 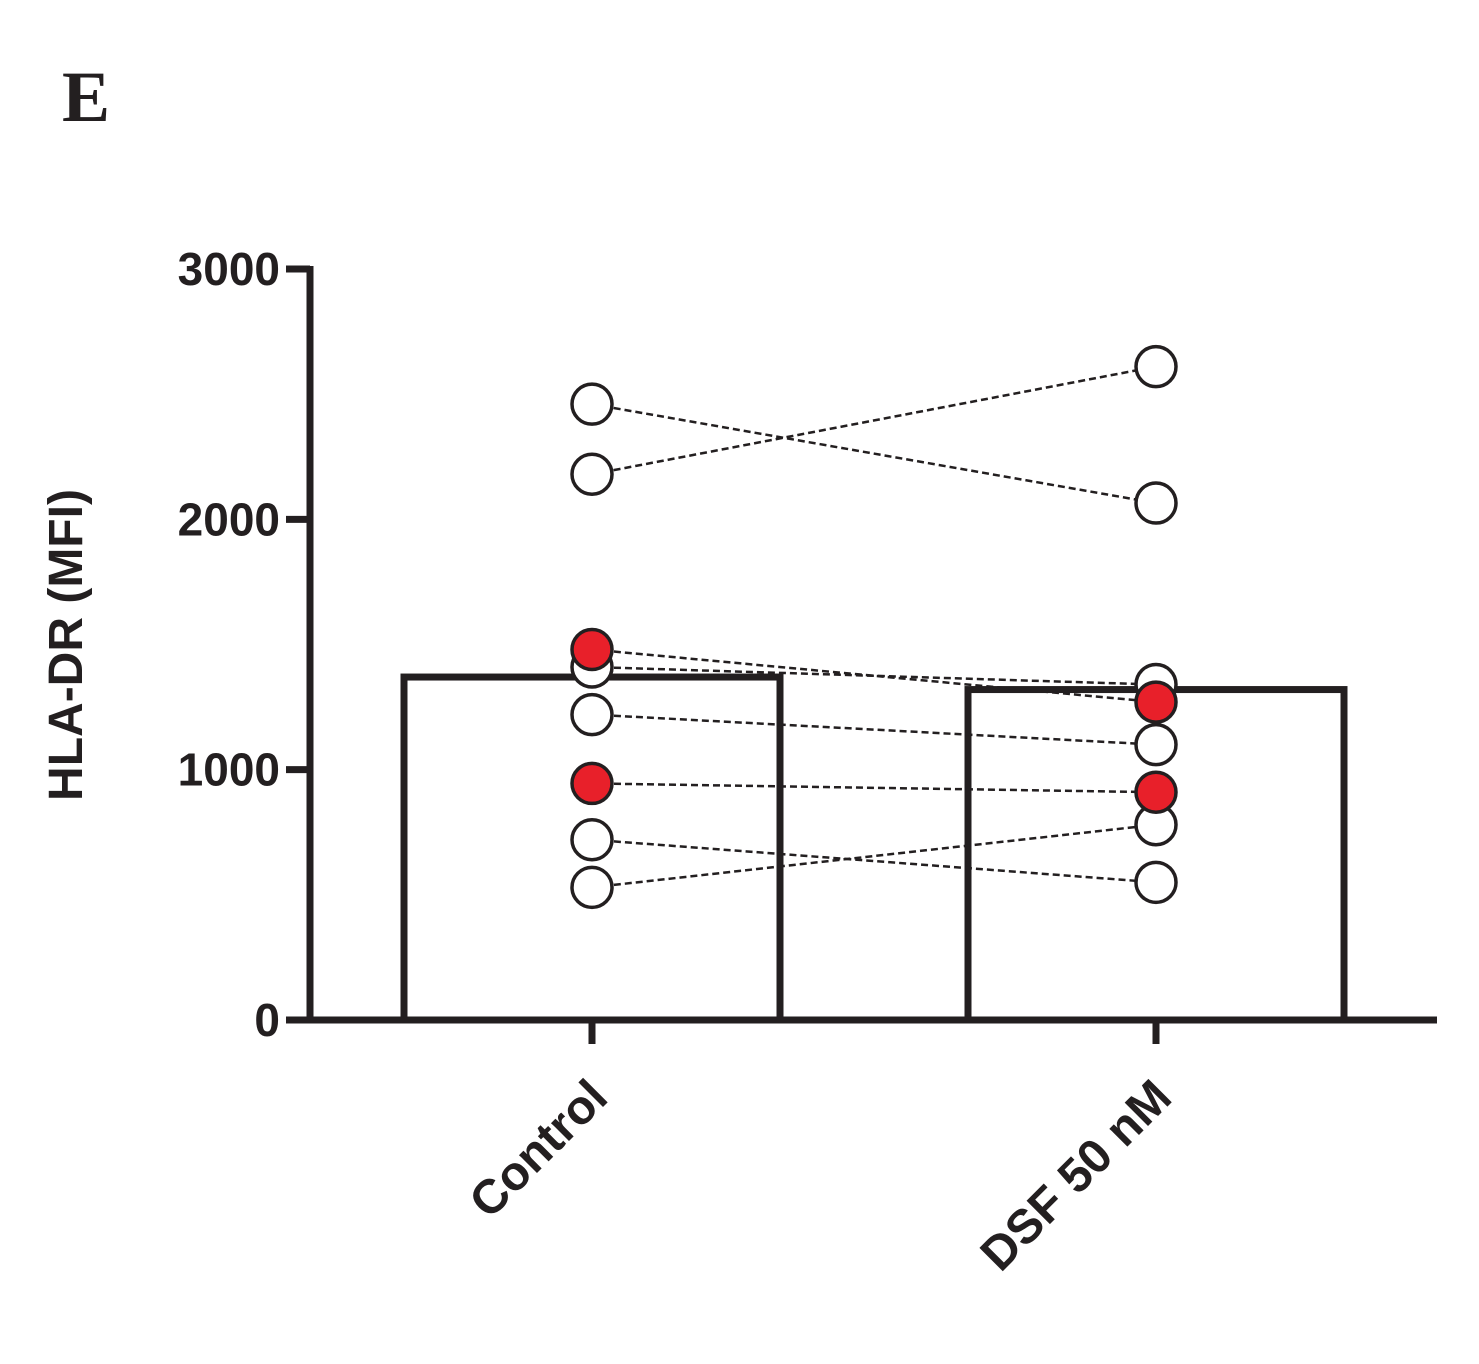 I want to click on y-axis-label: HLA-DR (MFI), so click(x=66, y=645).